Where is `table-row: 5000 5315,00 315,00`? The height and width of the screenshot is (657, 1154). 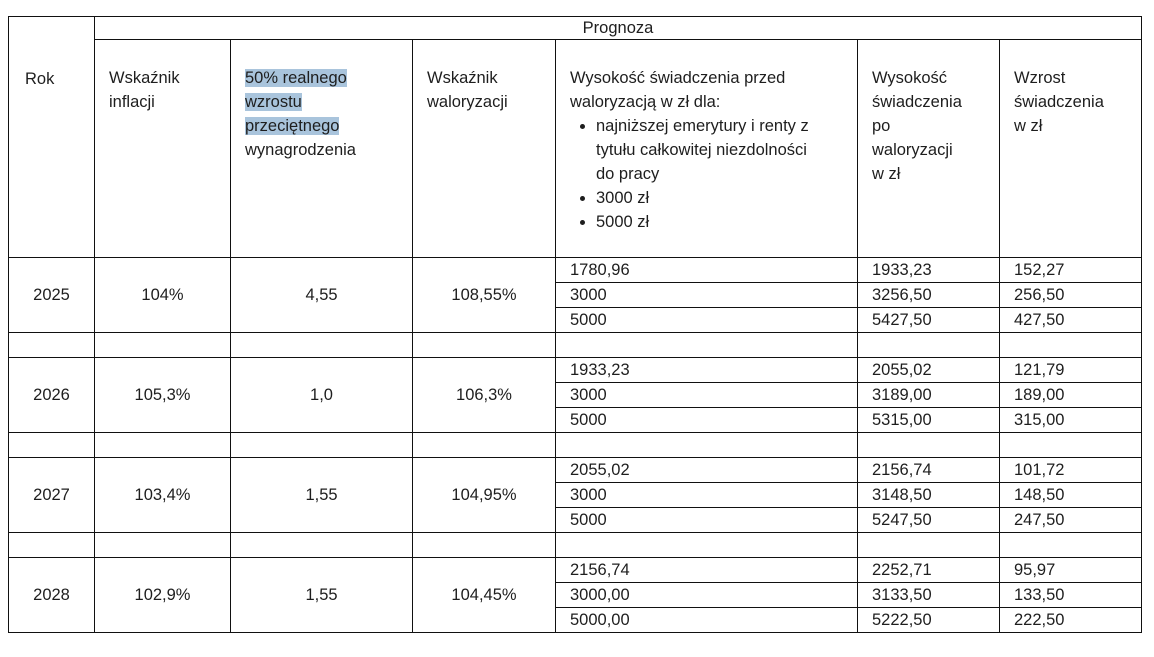
table-row: 5000 5315,00 315,00 is located at coordinates (575, 420).